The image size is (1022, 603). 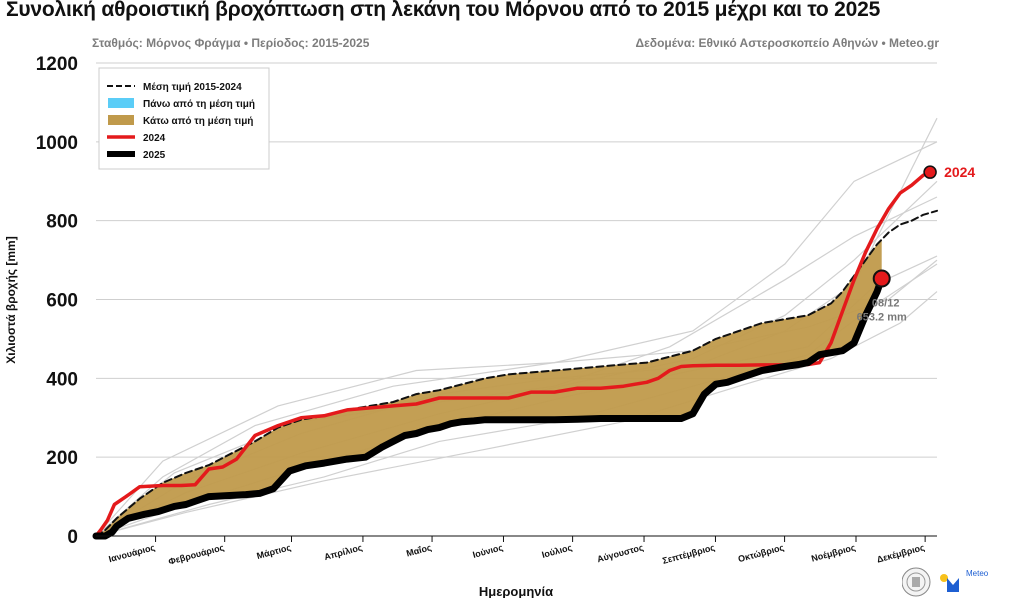 I want to click on y-tick-label: 200, so click(x=62, y=458).